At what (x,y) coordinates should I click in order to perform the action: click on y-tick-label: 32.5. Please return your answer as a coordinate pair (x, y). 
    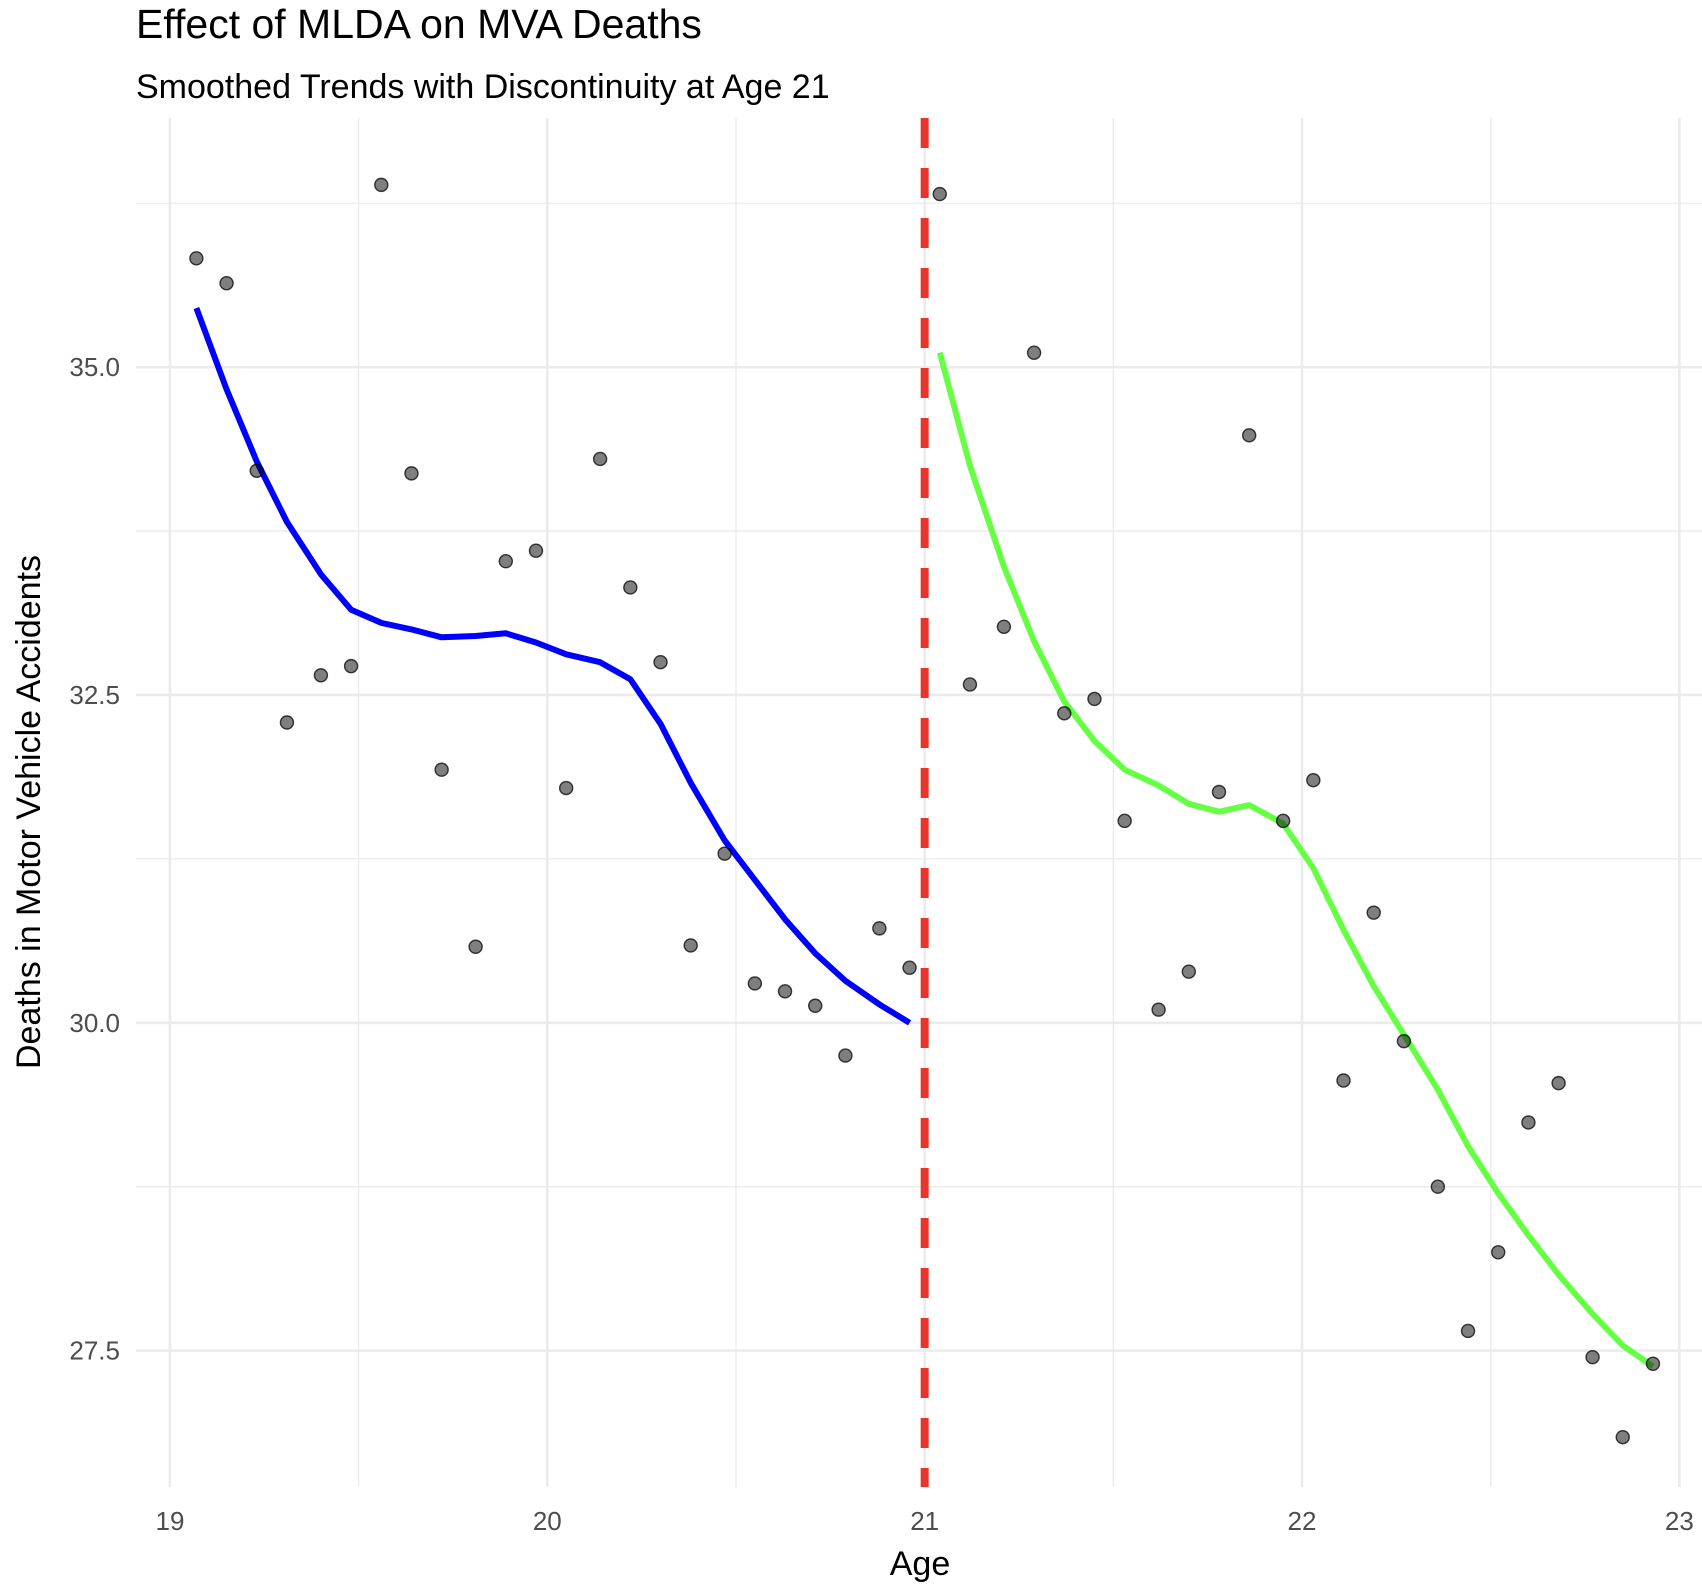
    Looking at the image, I should click on (94, 695).